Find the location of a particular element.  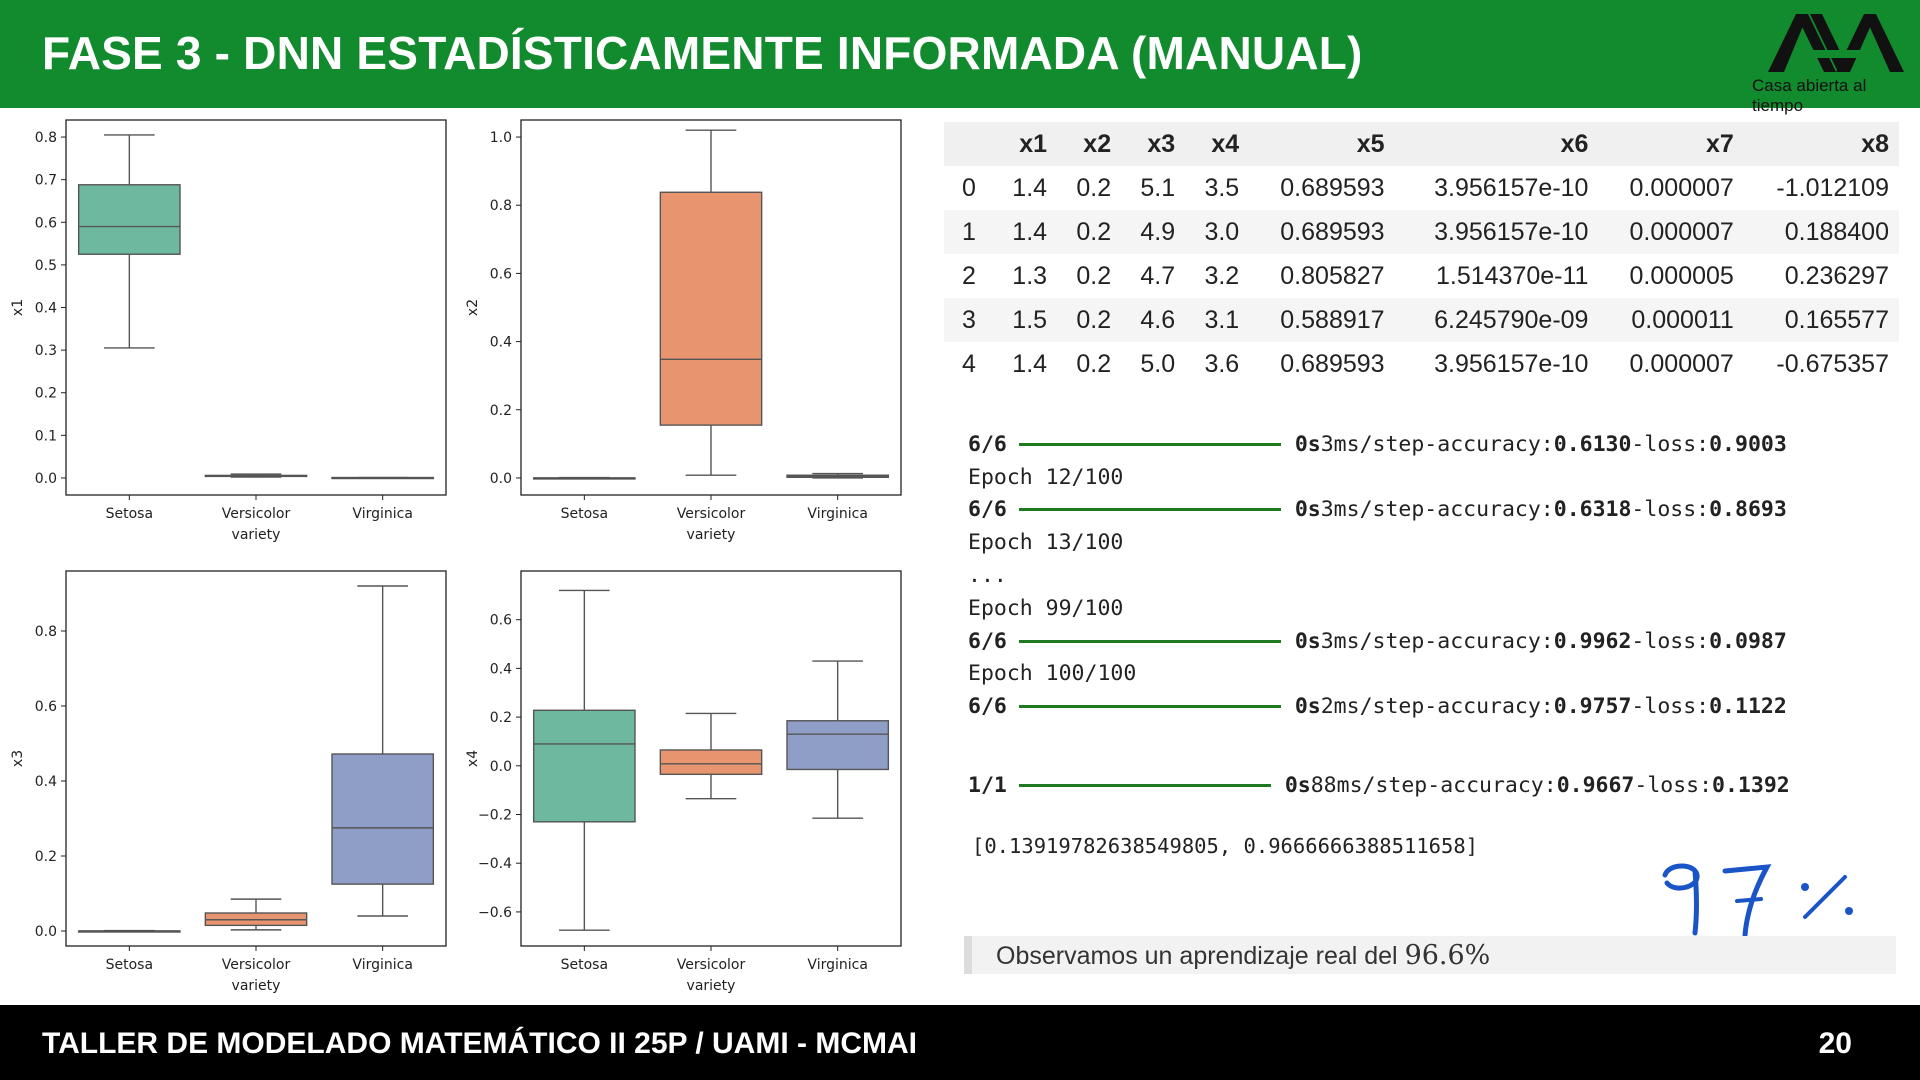

logo-caption: Casa abierta al tiempo is located at coordinates (1809, 95).